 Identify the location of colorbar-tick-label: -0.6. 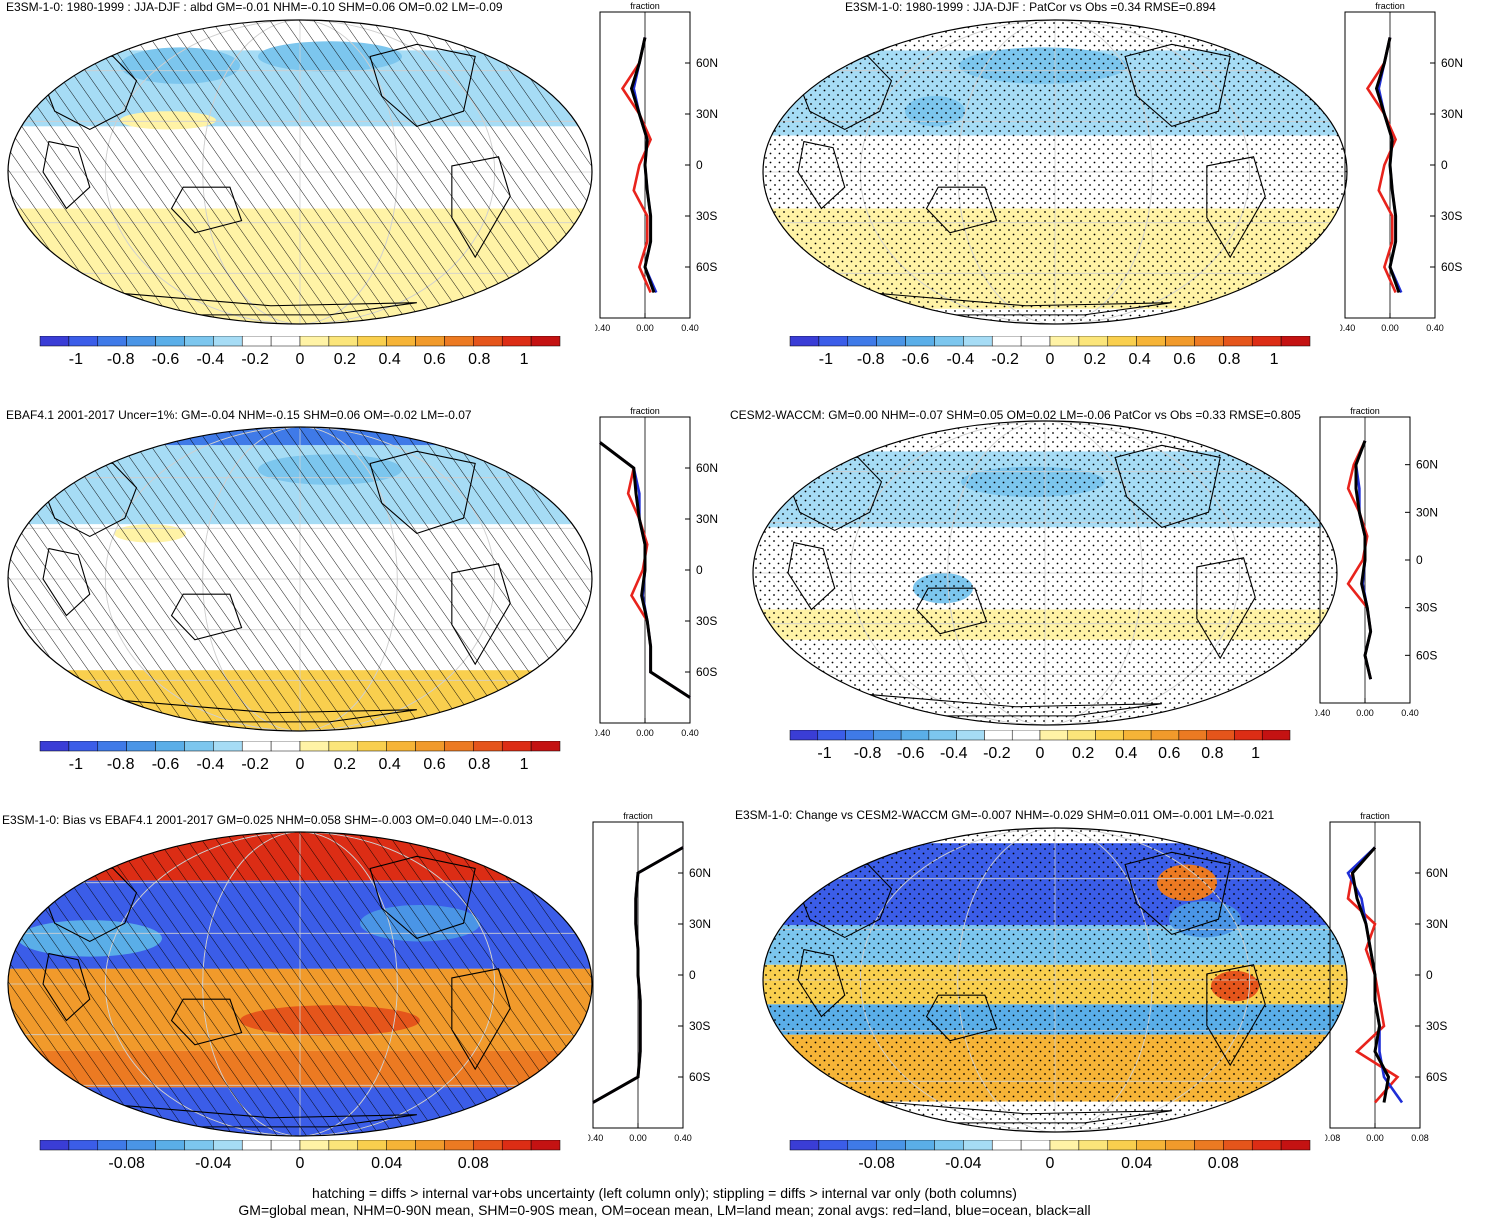
(911, 753).